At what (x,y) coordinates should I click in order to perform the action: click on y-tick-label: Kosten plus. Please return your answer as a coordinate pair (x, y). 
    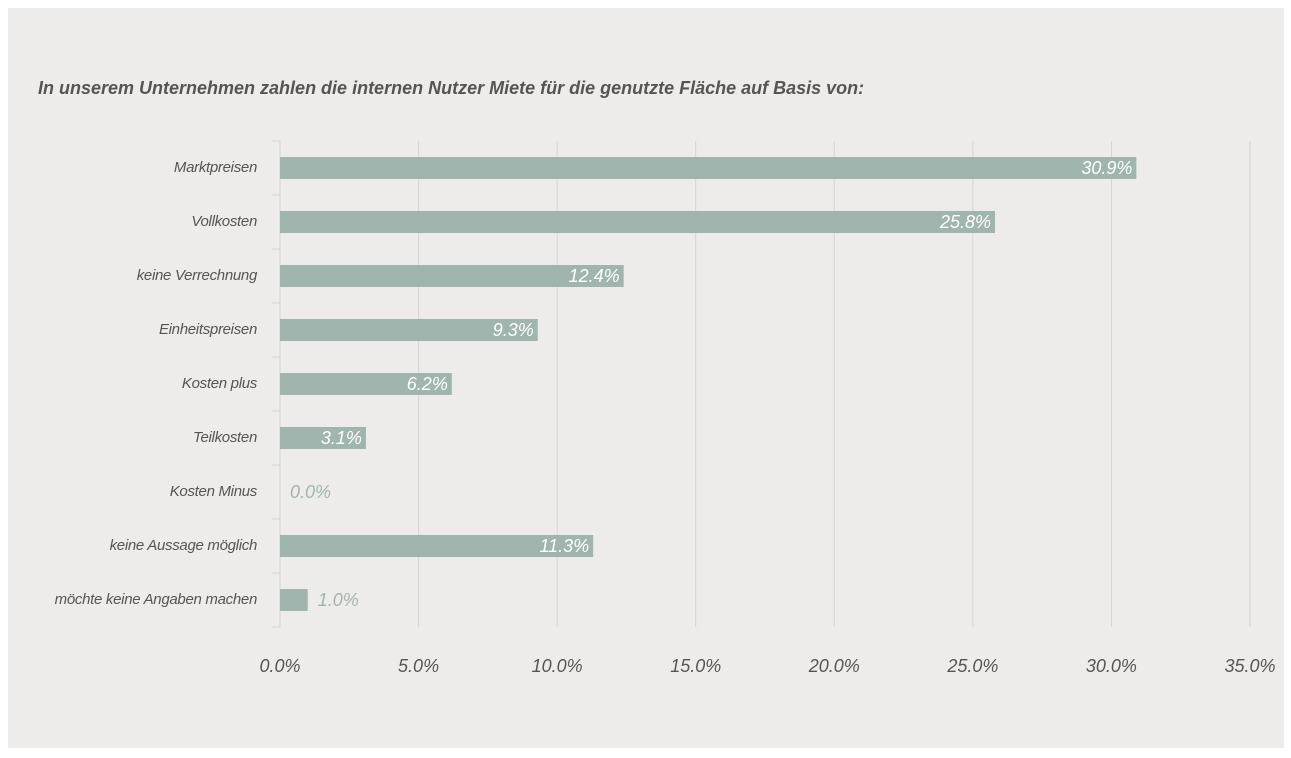
    Looking at the image, I should click on (220, 383).